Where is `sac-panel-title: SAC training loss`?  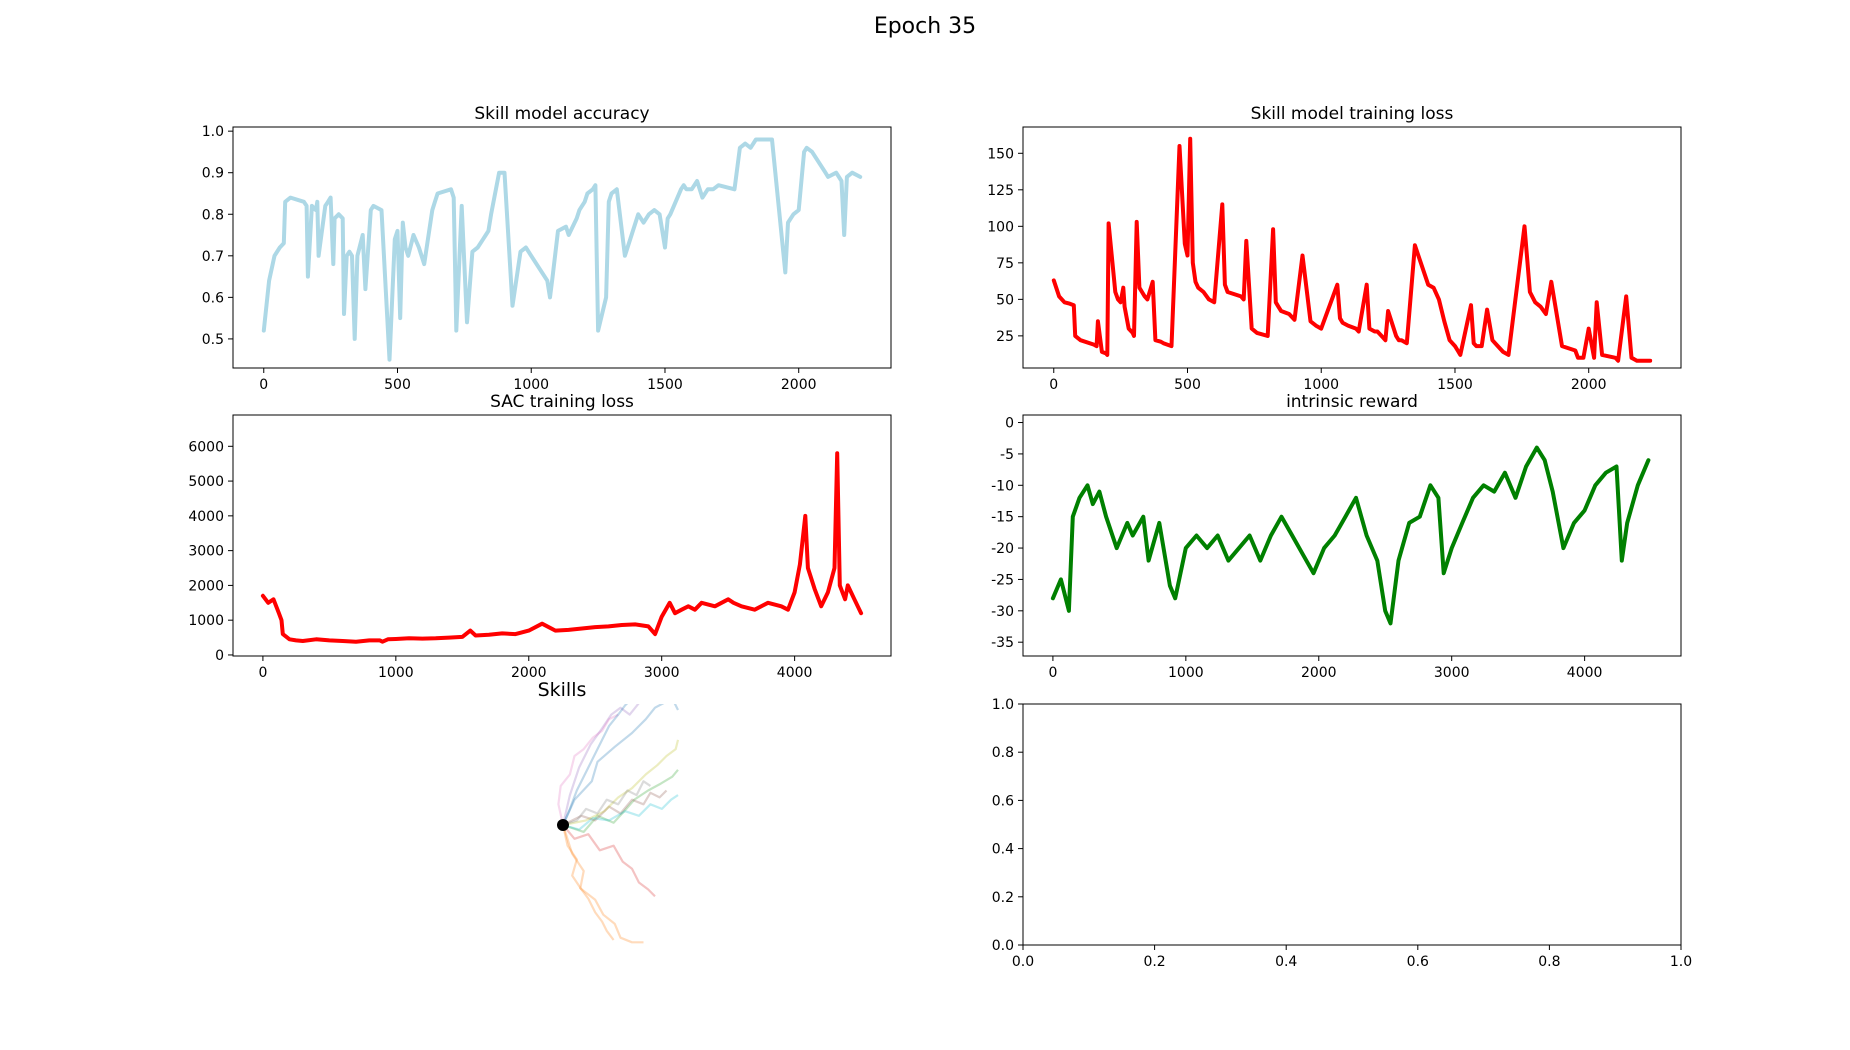
sac-panel-title: SAC training loss is located at coordinates (562, 402).